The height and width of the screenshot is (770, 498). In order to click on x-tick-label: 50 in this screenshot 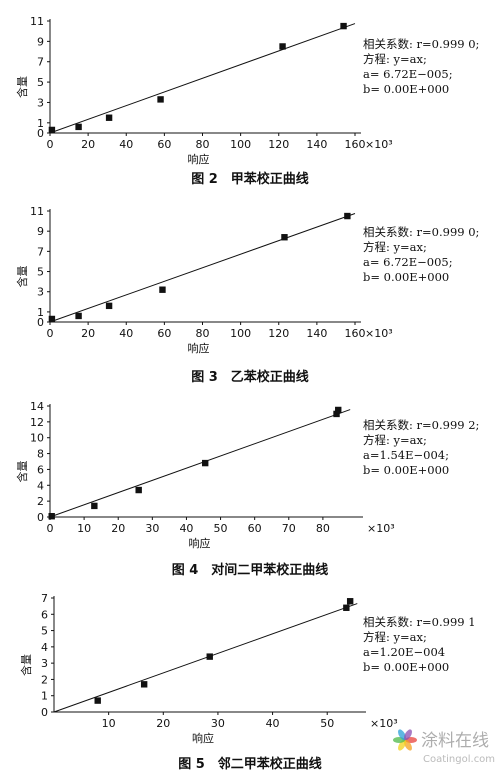, I will do `click(221, 528)`.